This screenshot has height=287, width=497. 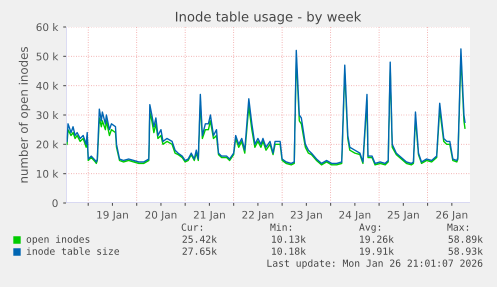 I want to click on x-tick-label: 20 Jan, so click(x=160, y=215).